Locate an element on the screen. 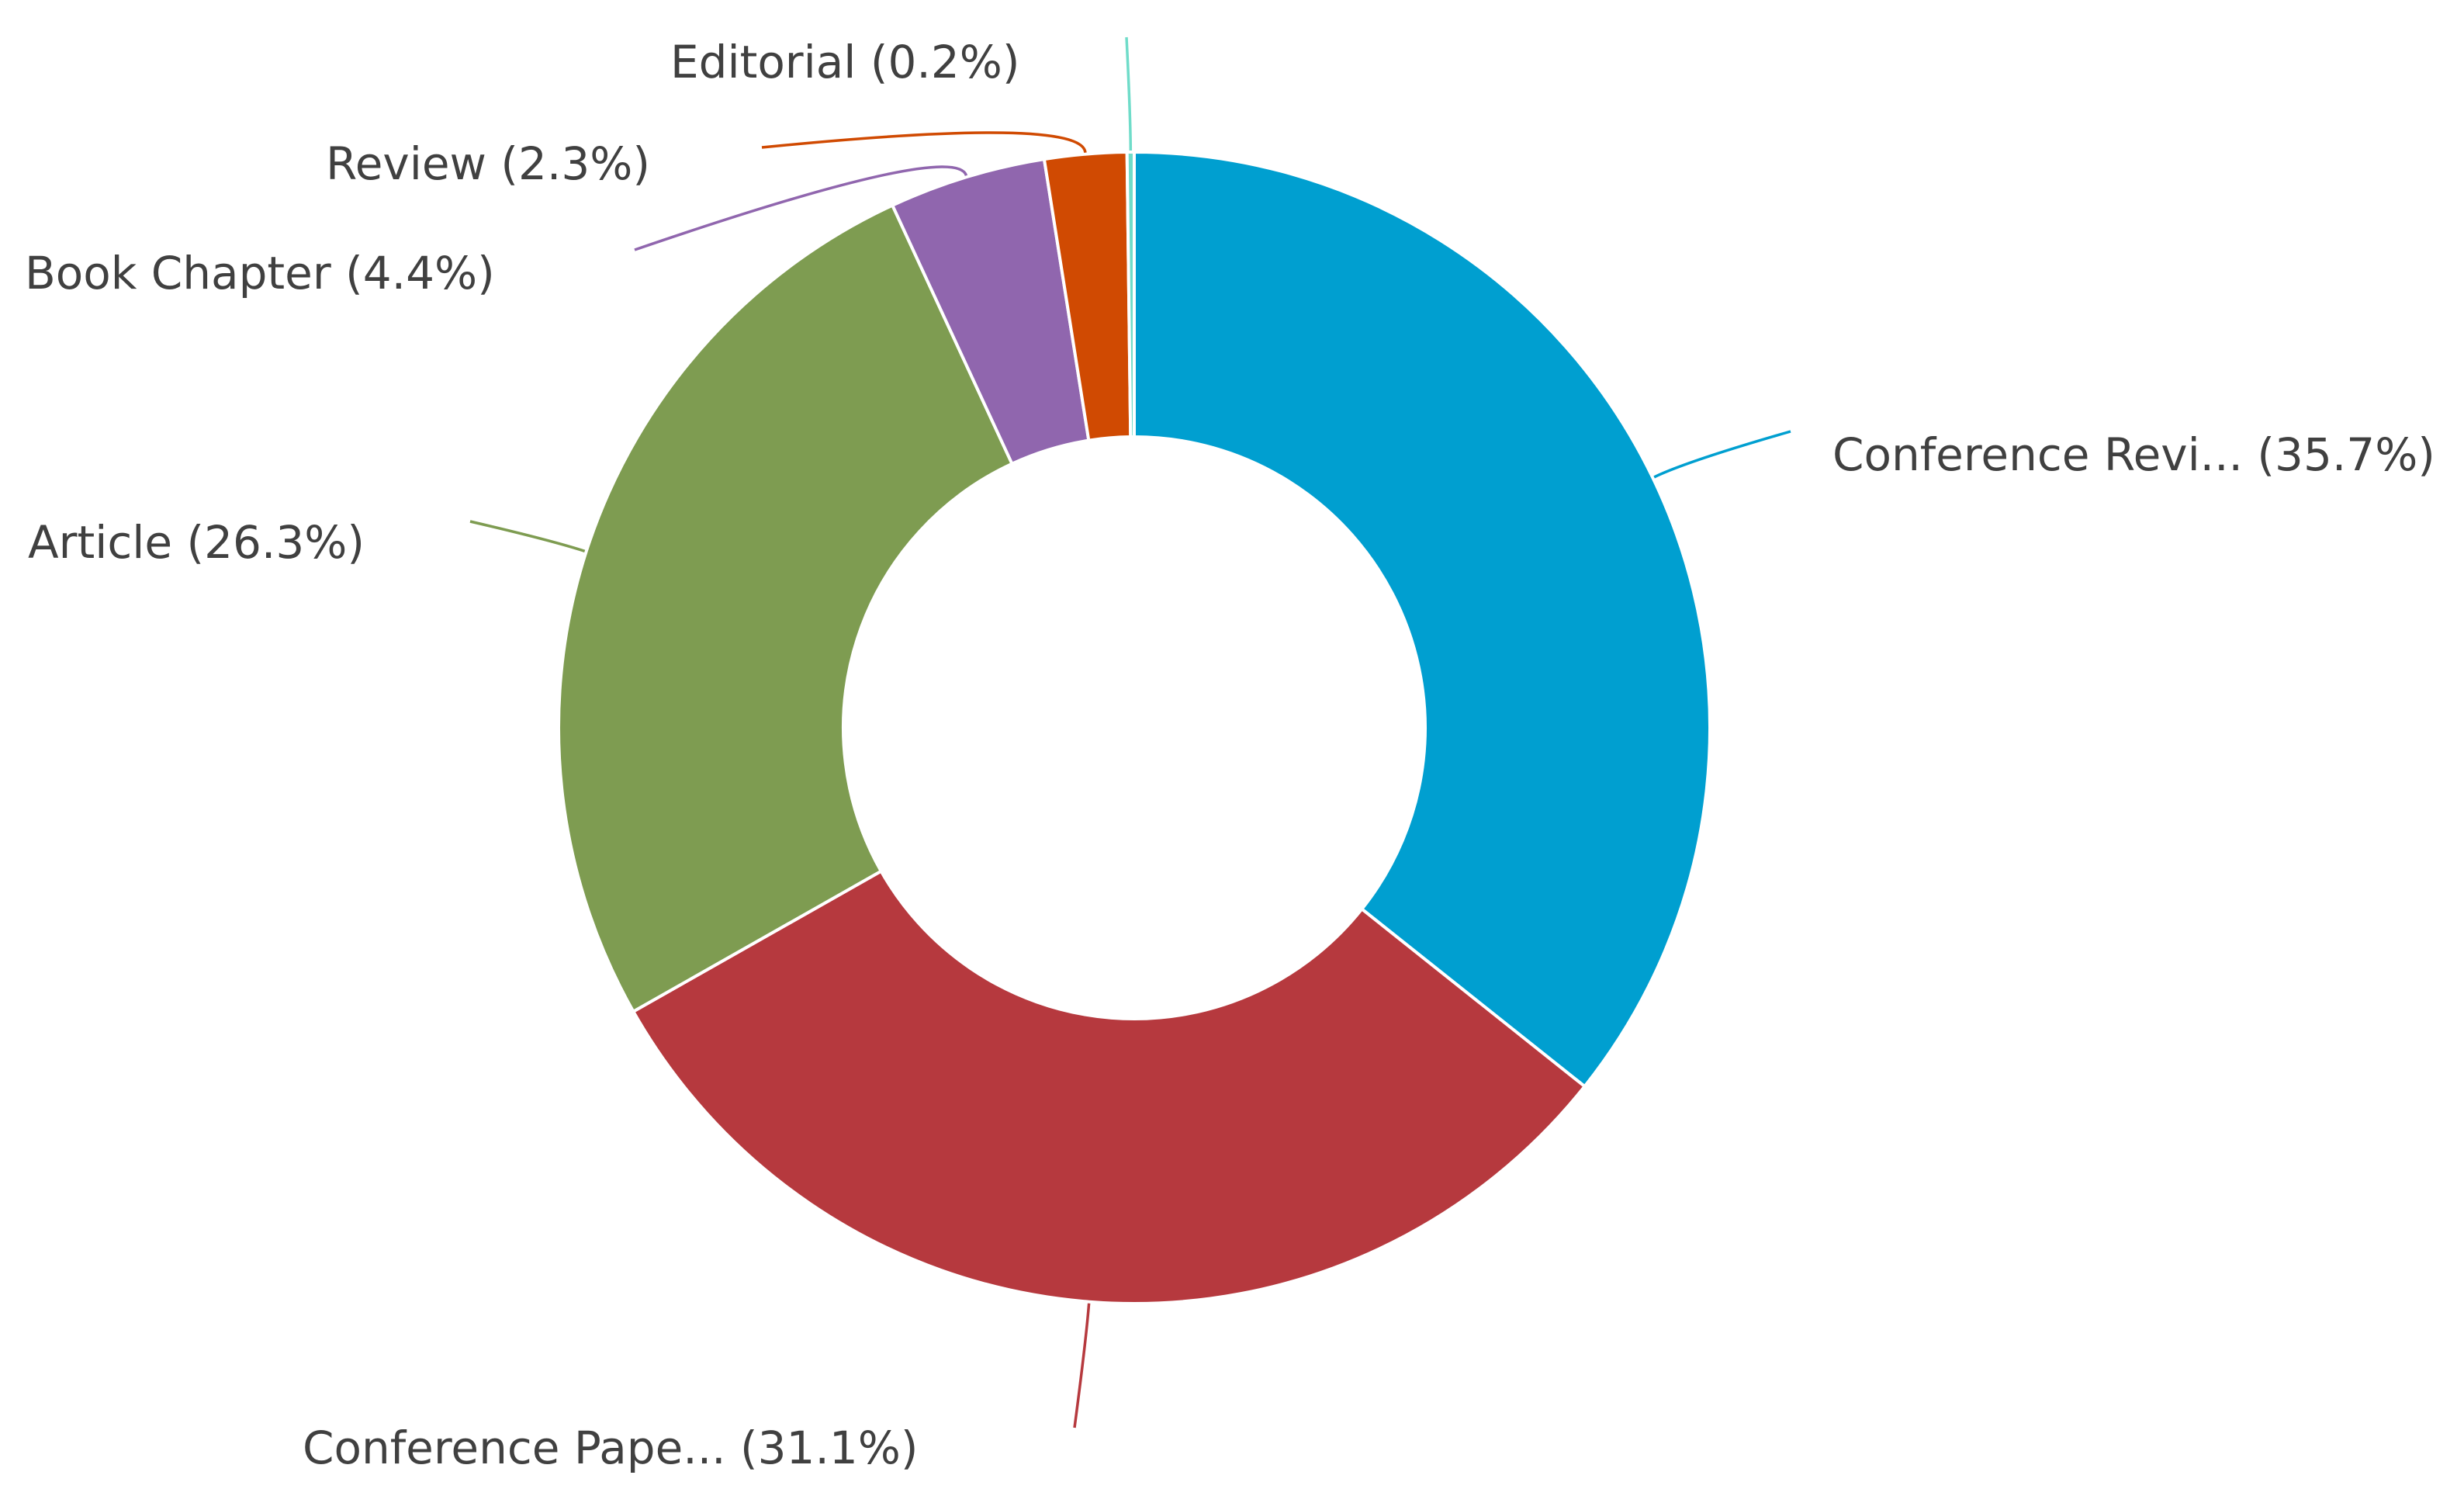 The image size is (2464, 1496). label-review: Review (2.3%) is located at coordinates (488, 163).